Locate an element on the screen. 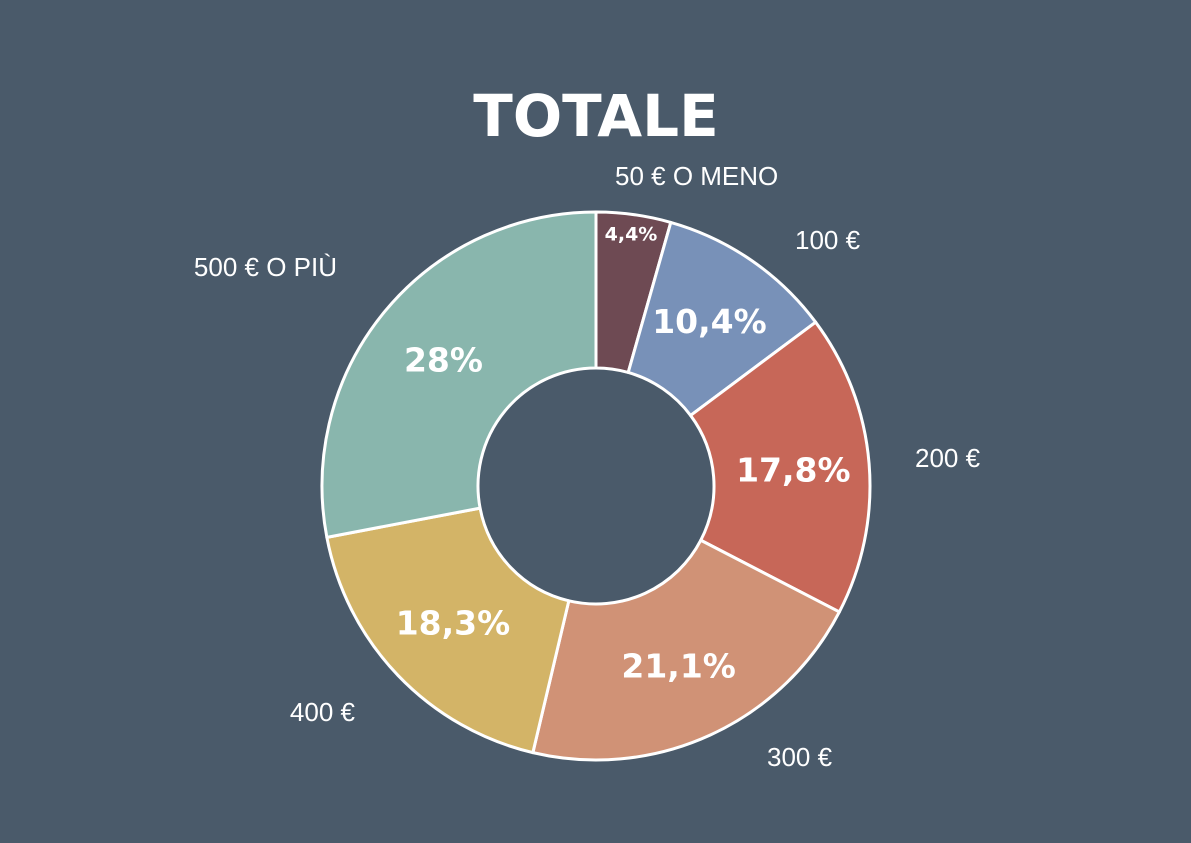  value-label-200: 17,8% is located at coordinates (793, 469).